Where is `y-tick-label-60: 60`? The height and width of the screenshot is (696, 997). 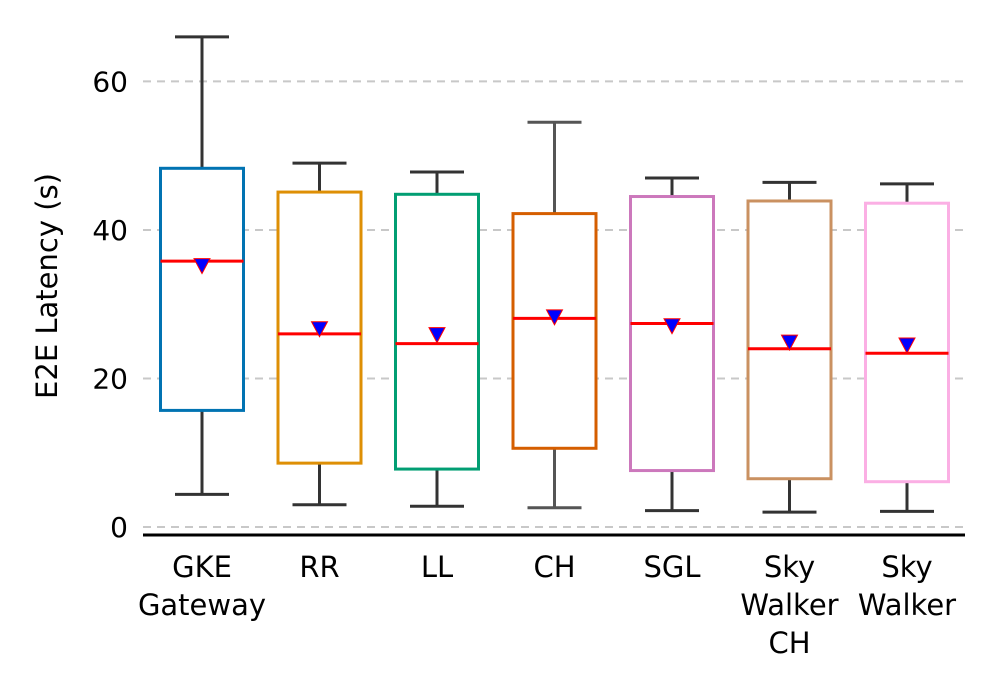 y-tick-label-60: 60 is located at coordinates (110, 81).